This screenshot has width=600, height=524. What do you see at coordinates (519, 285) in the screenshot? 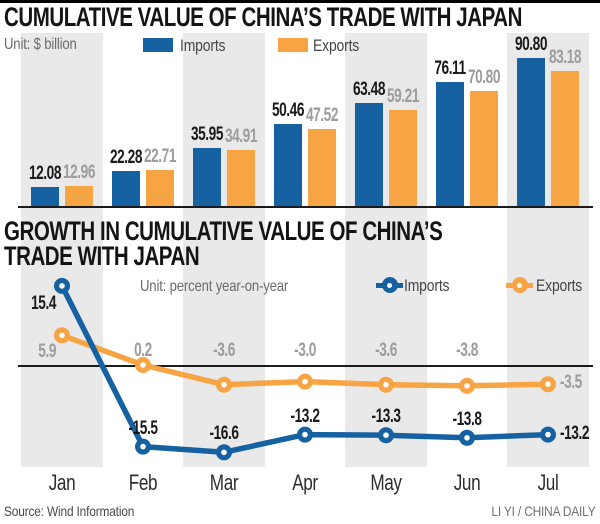
I see `exports-line-marker-icon` at bounding box center [519, 285].